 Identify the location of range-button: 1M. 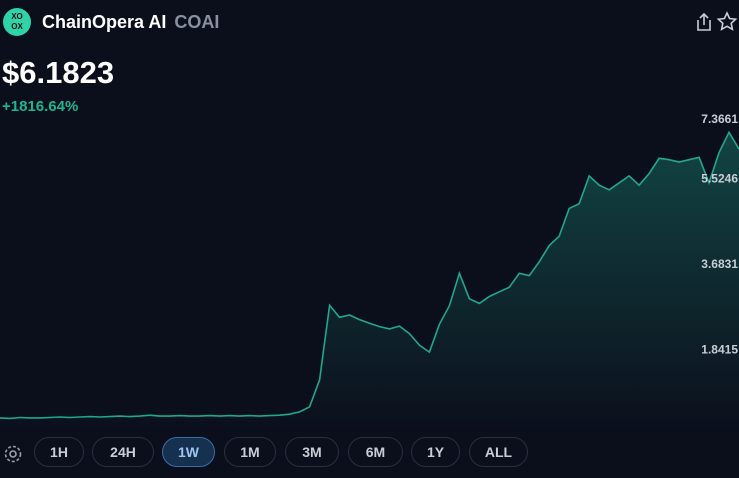
(250, 452).